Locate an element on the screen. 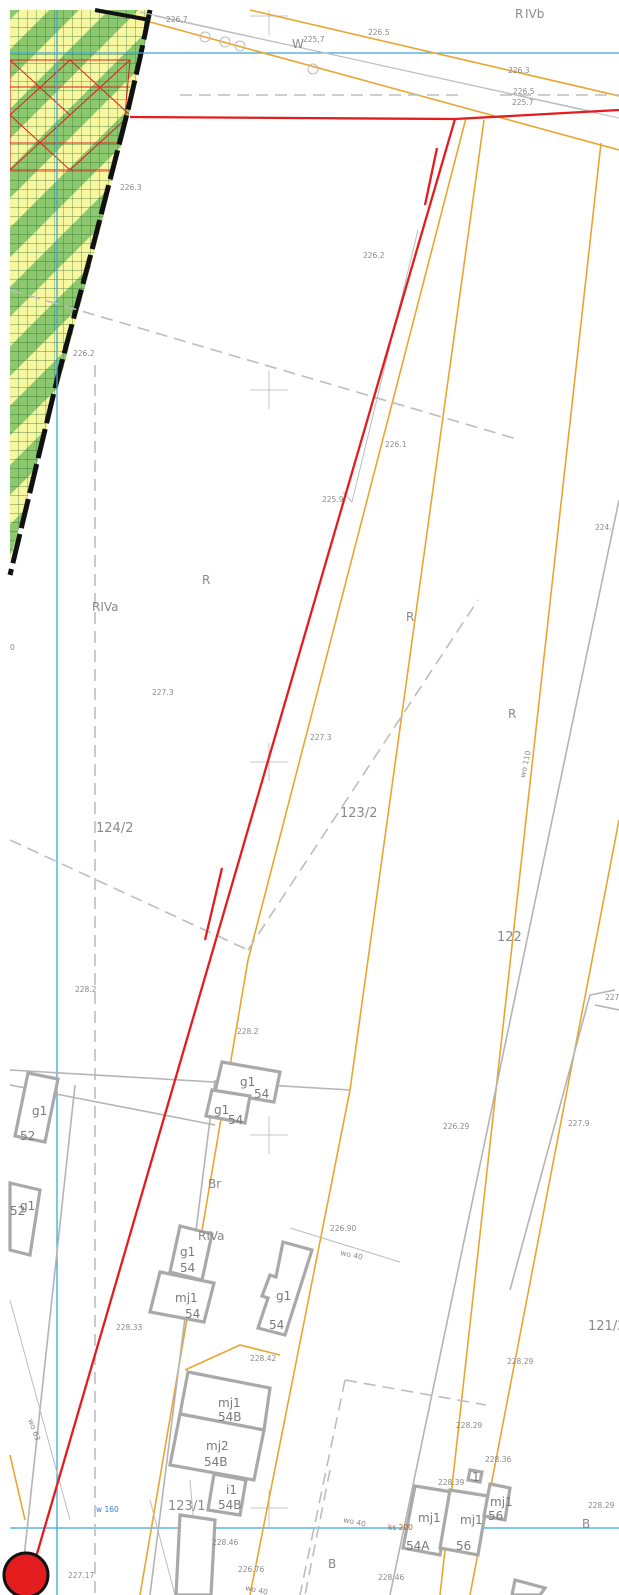  utility-label: ks 200 is located at coordinates (400, 1527).